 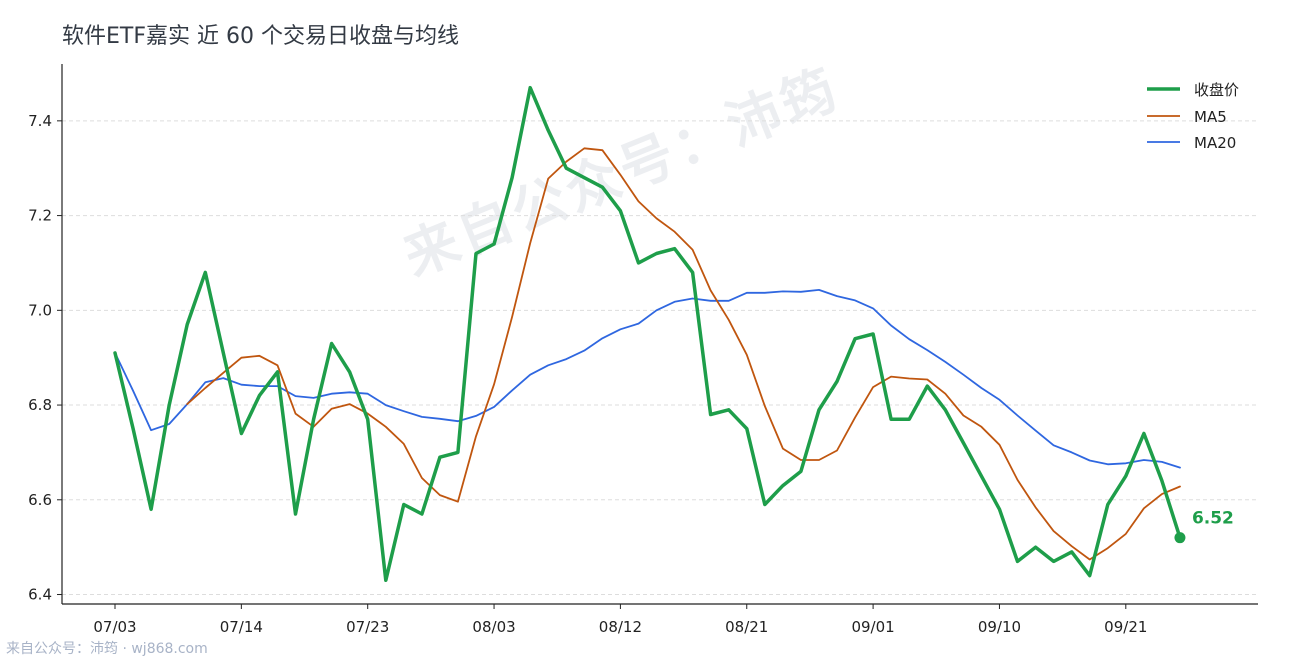 I want to click on legend-label-close: 收盘价, so click(x=1216, y=90).